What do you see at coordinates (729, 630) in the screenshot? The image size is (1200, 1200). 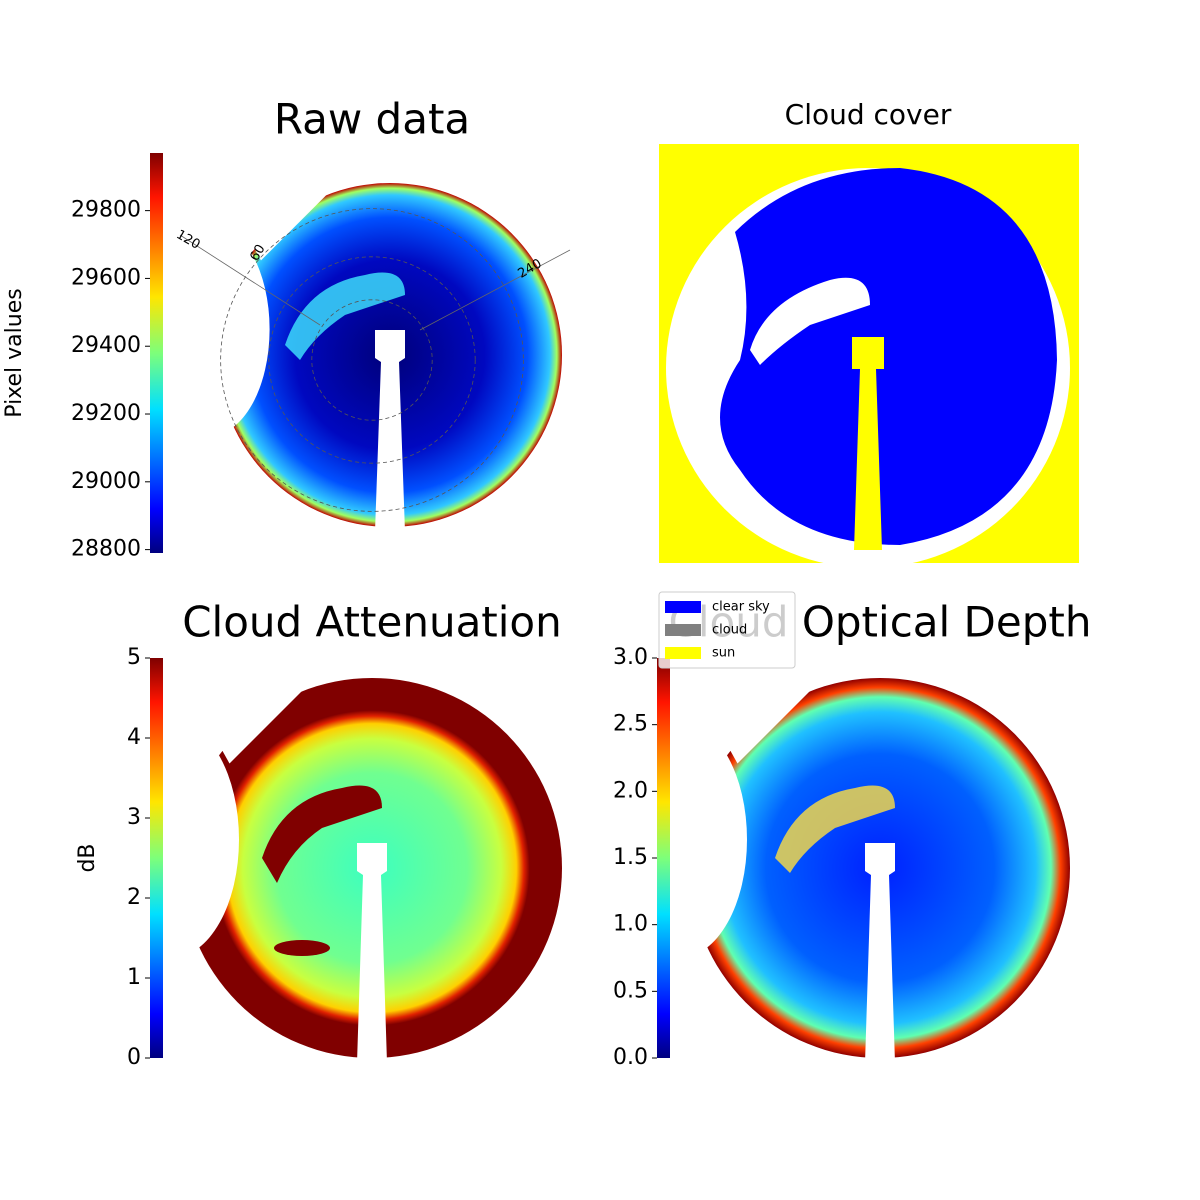 I see `legend-label: cloud` at bounding box center [729, 630].